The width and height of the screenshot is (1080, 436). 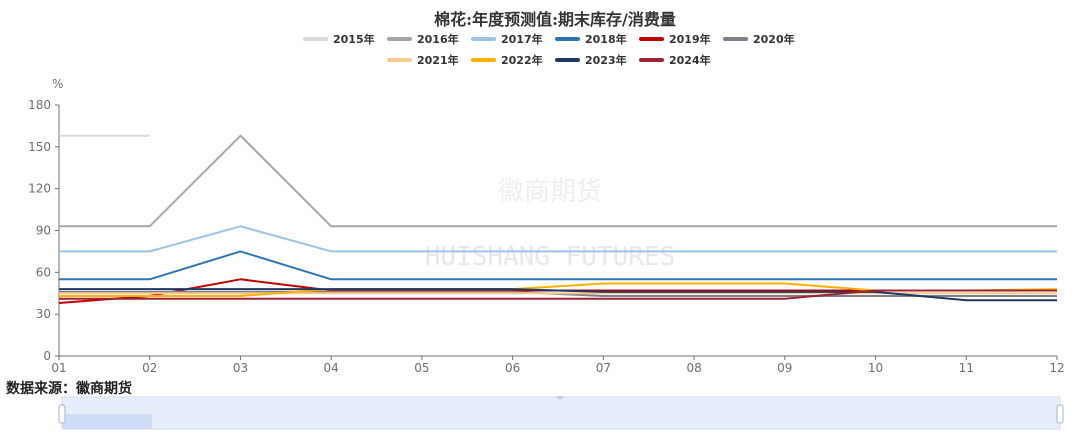 I want to click on zoom-slider-right-handle, so click(x=1060, y=414).